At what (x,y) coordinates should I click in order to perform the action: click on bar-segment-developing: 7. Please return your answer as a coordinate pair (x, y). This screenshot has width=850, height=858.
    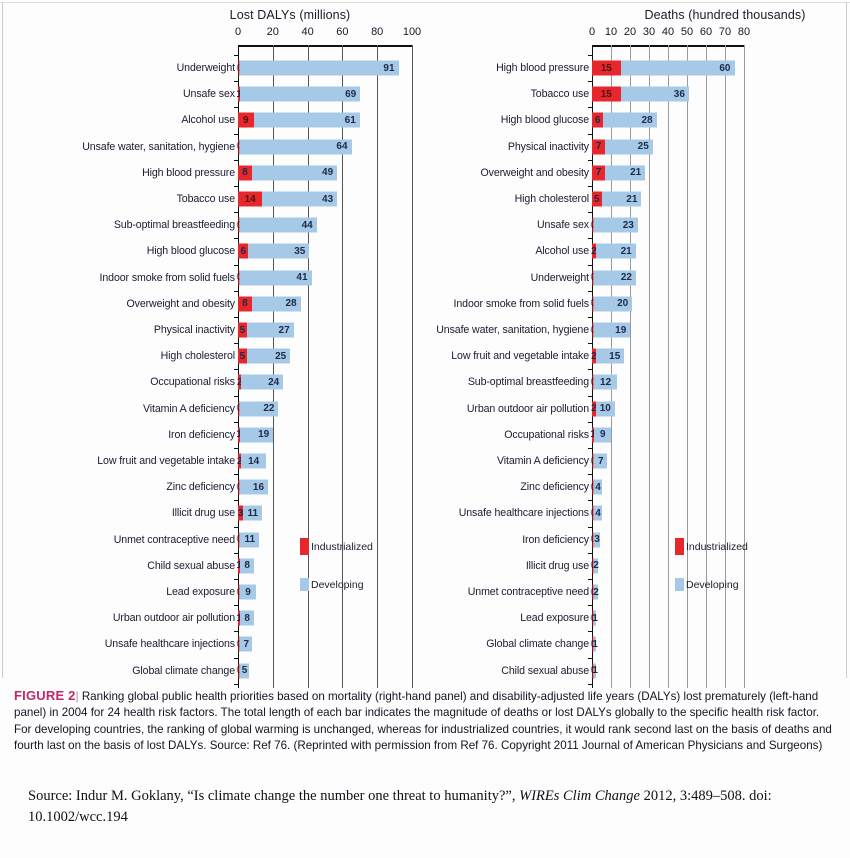
    Looking at the image, I should click on (246, 644).